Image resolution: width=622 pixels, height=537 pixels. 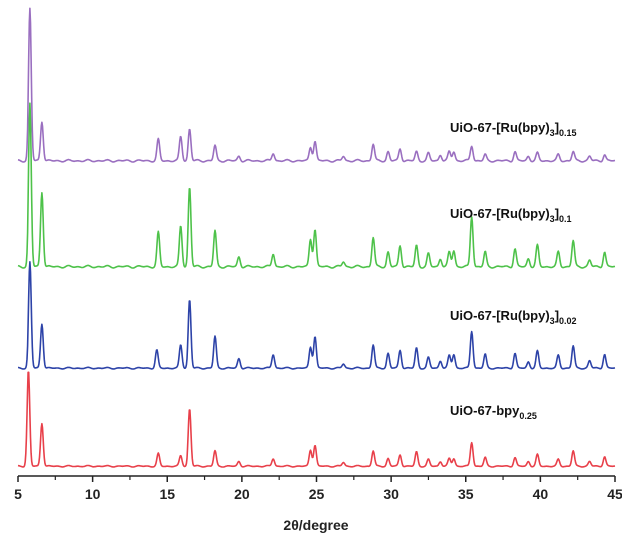 I want to click on x-tick-label-10: 10, so click(x=93, y=494).